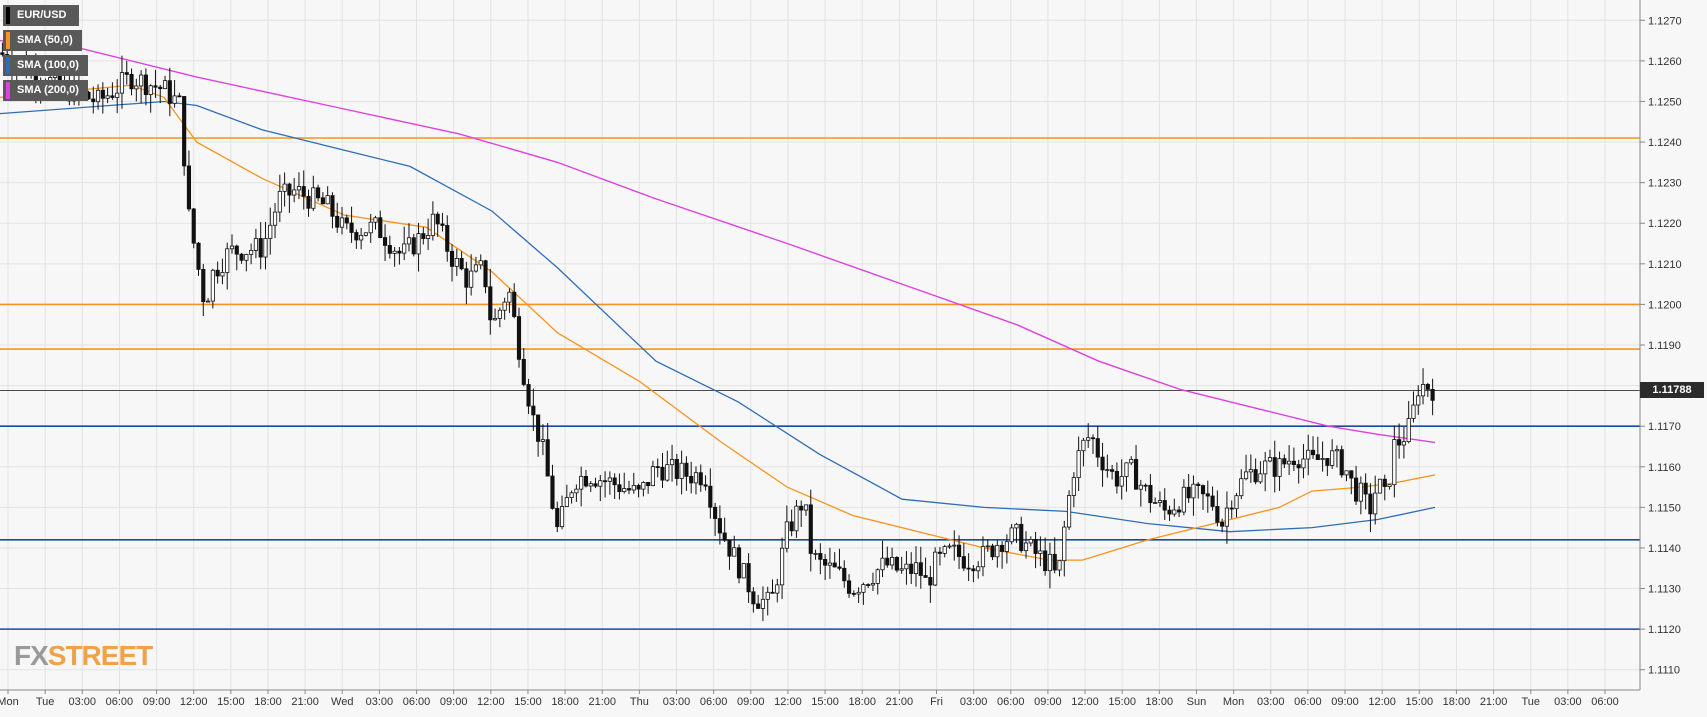  What do you see at coordinates (1665, 224) in the screenshot?
I see `y-tick-label: 1.1220` at bounding box center [1665, 224].